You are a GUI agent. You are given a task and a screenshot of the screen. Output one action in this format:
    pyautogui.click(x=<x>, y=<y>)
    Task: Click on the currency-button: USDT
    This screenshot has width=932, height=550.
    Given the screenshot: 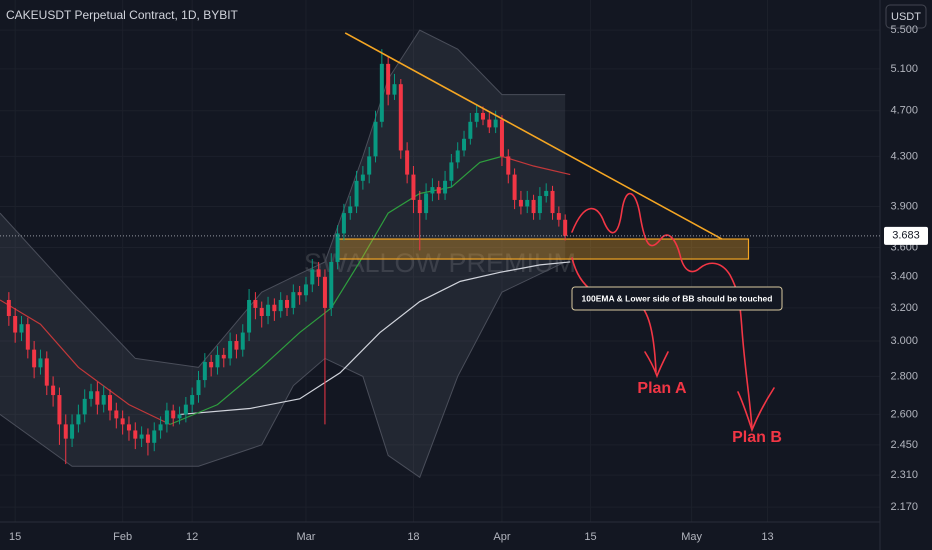 What is the action you would take?
    pyautogui.click(x=906, y=16)
    